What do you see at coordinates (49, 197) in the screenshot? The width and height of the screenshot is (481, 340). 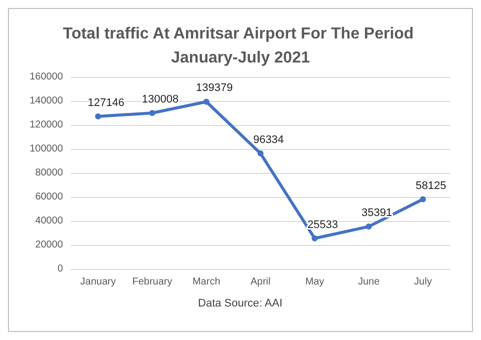 I see `y-tick-label: 60000` at bounding box center [49, 197].